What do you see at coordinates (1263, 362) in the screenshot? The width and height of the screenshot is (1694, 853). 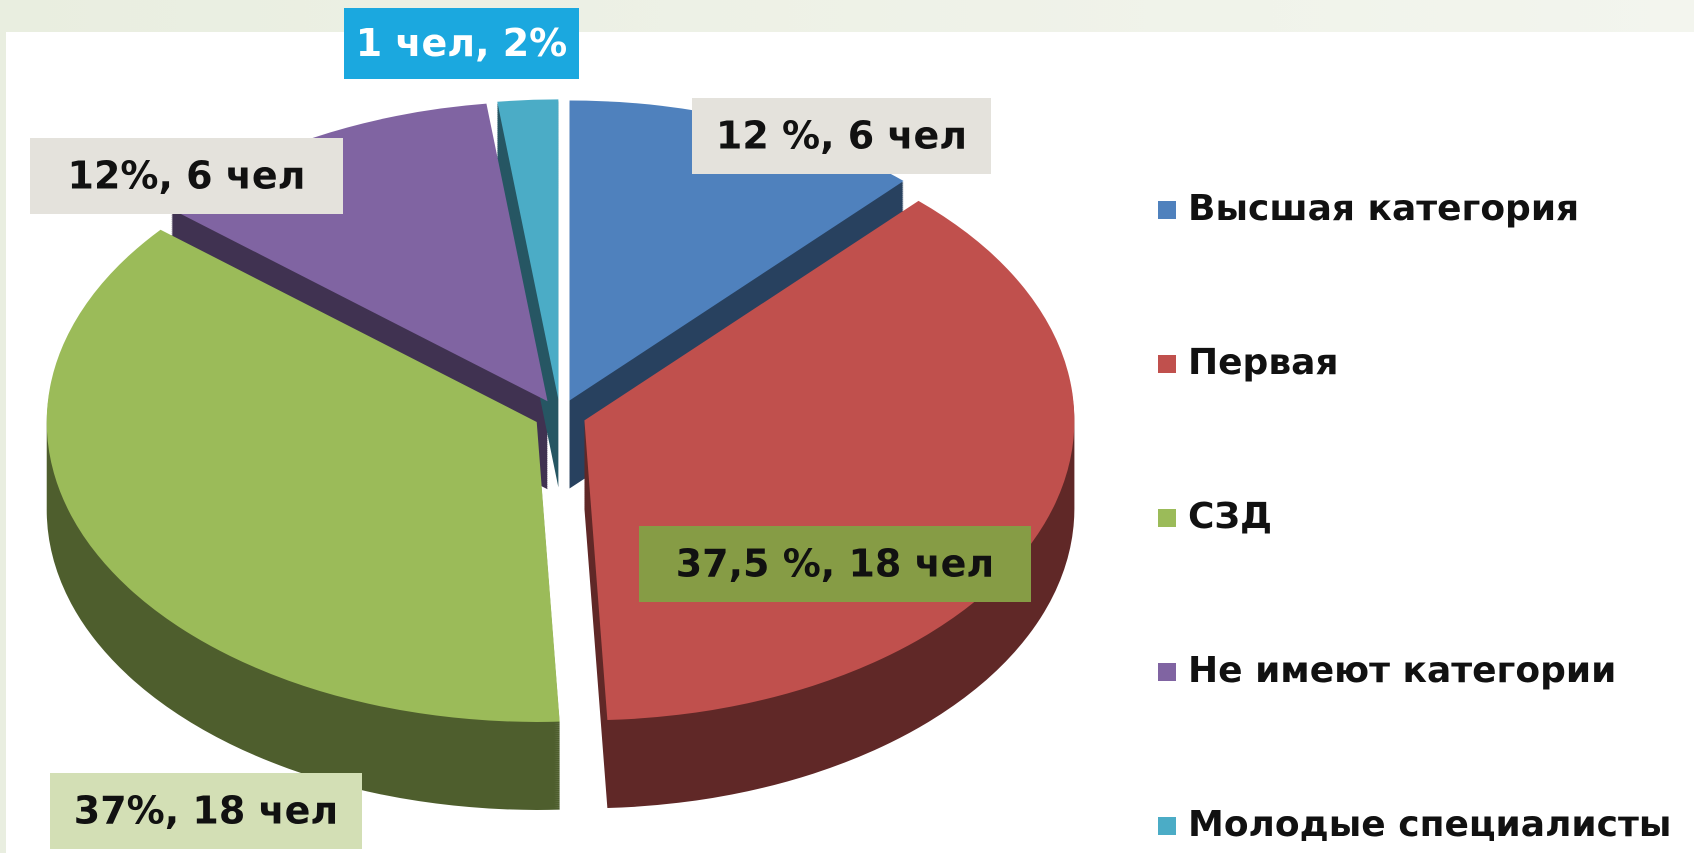 I see `legend-label: Первая` at bounding box center [1263, 362].